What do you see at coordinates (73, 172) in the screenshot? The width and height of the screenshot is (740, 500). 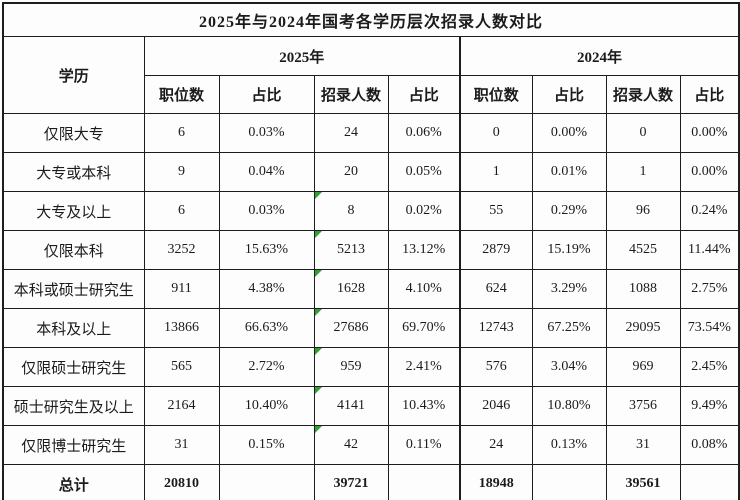 I see `education-level-cell: 大专或本科` at bounding box center [73, 172].